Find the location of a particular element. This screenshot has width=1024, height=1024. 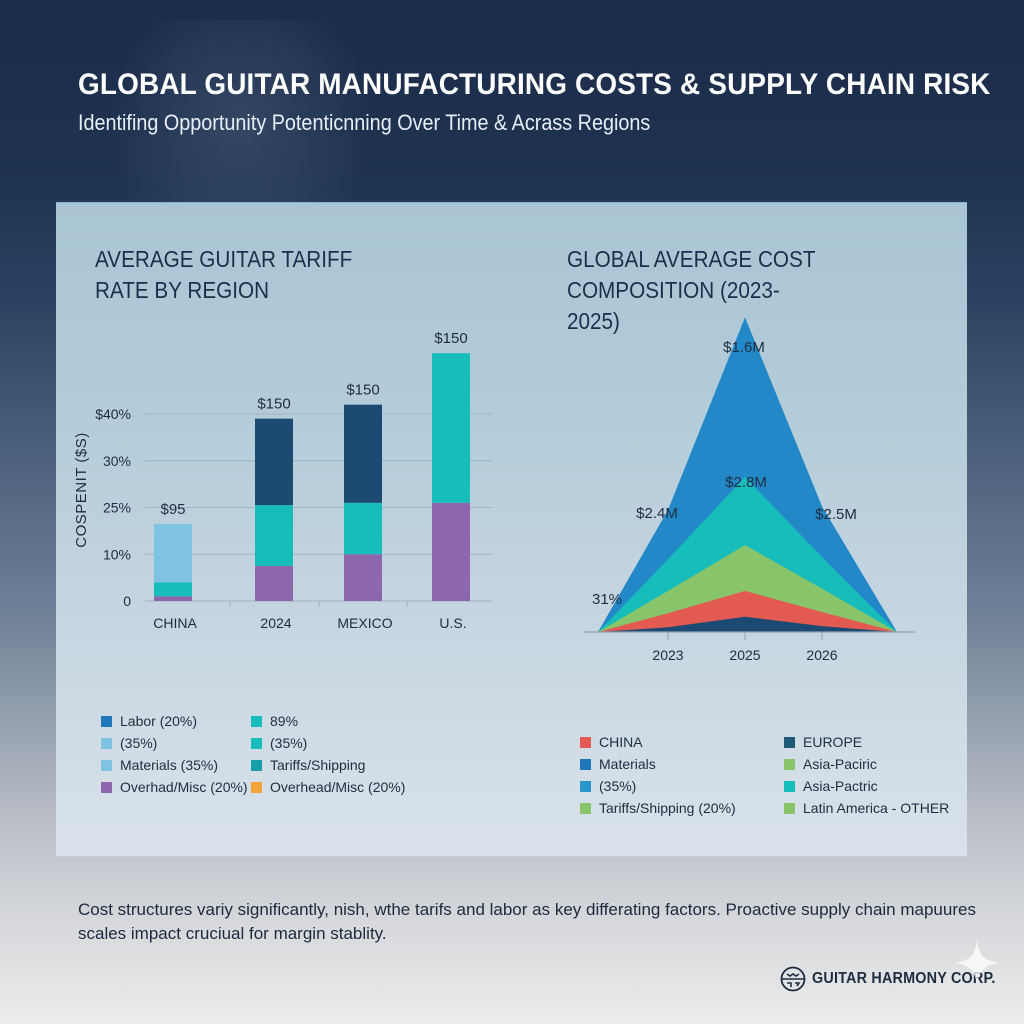

legend-label: Latin America - OTHER is located at coordinates (876, 808).